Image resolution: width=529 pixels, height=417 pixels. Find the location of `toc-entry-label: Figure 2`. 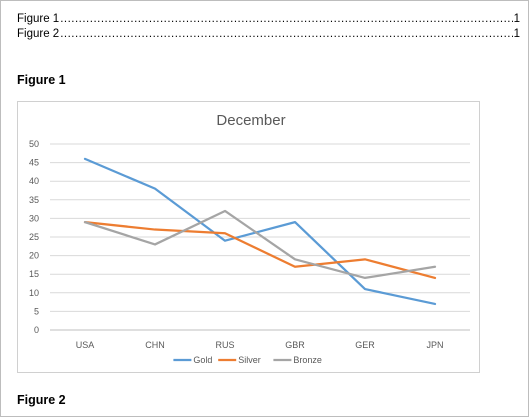

toc-entry-label: Figure 2 is located at coordinates (38, 34).